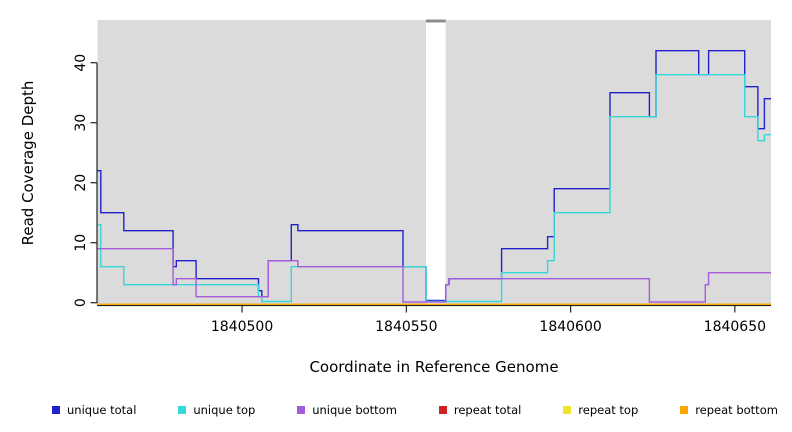 This screenshot has width=792, height=432. What do you see at coordinates (487, 410) in the screenshot?
I see `legend-label: repeat total` at bounding box center [487, 410].